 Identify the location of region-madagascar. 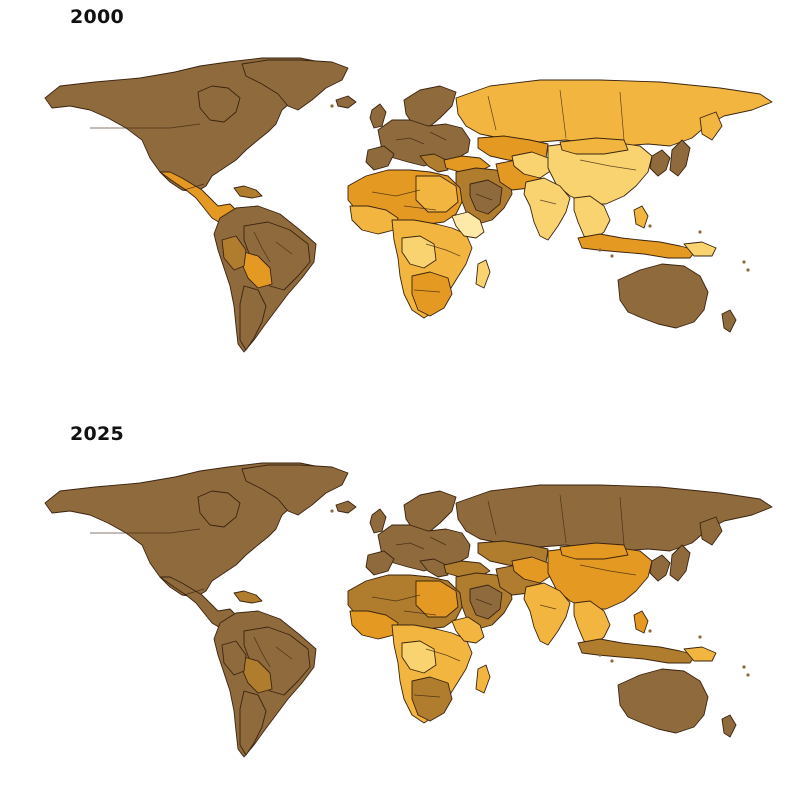
(483, 679).